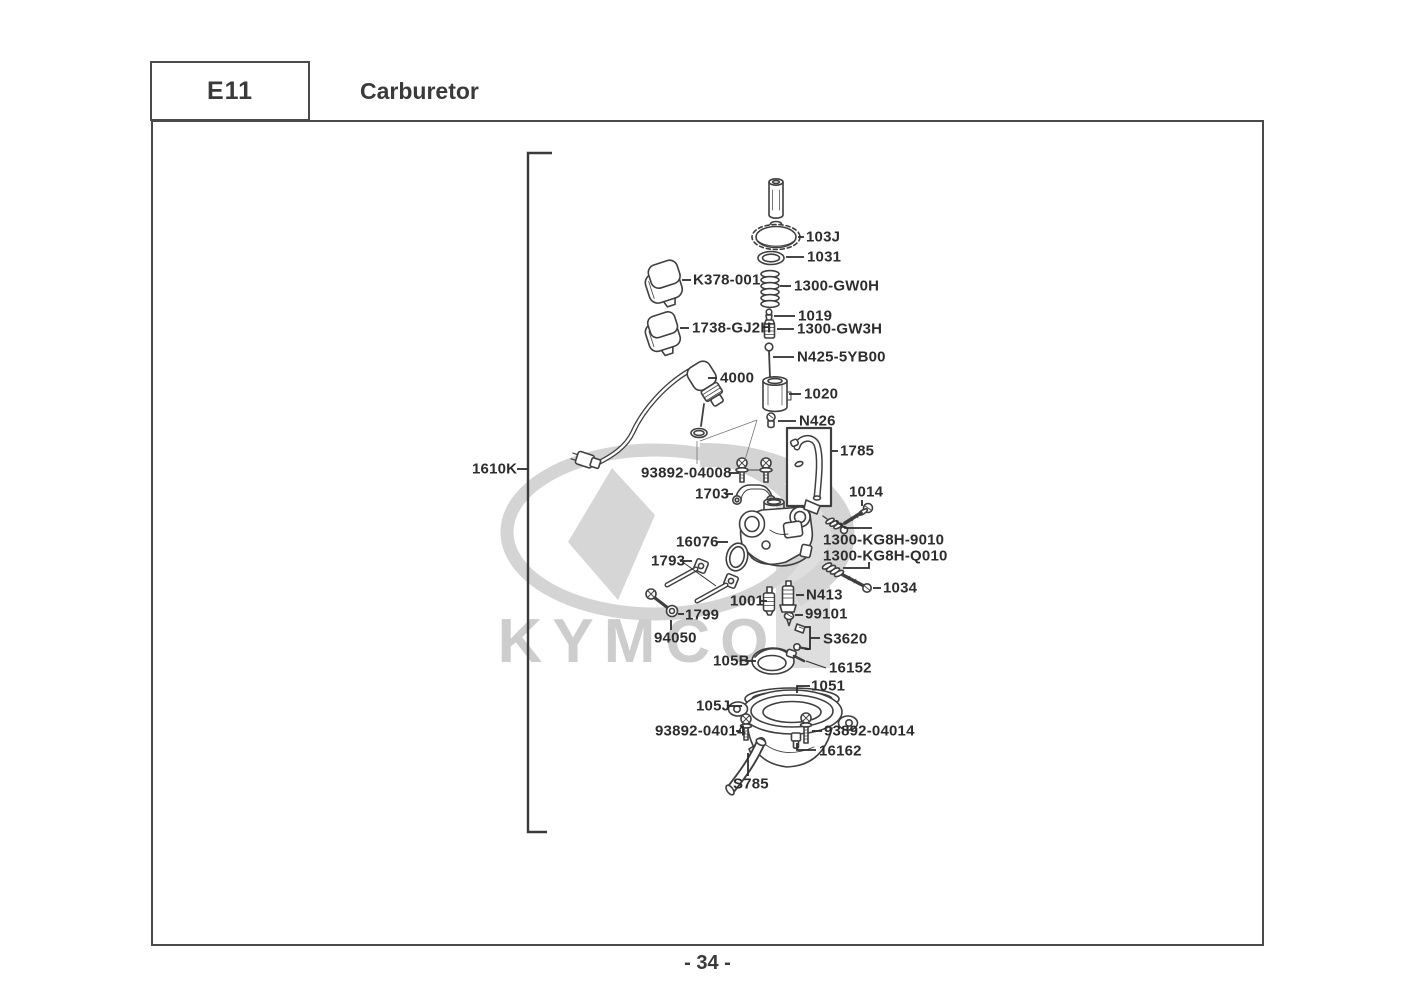  I want to click on part-label-16076: 16076, so click(697, 542).